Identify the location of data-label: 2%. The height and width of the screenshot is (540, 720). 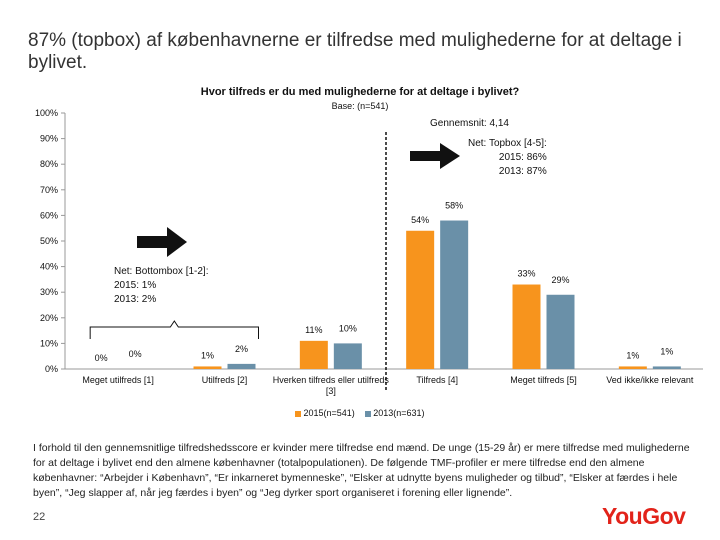
(241, 349).